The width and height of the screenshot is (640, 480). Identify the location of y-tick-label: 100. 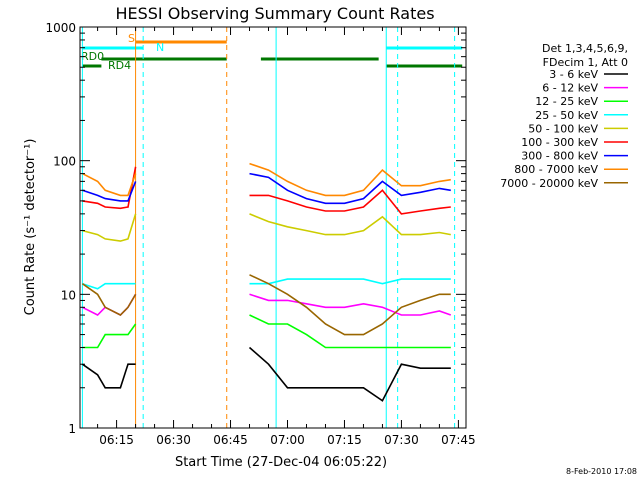
(64, 162).